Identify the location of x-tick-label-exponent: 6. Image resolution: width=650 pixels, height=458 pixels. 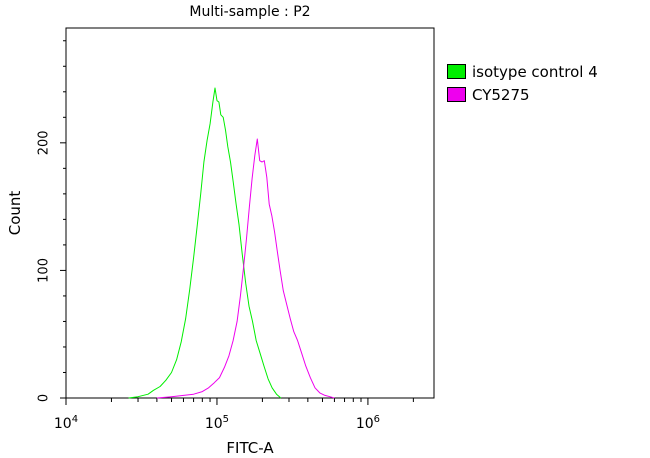
(377, 419).